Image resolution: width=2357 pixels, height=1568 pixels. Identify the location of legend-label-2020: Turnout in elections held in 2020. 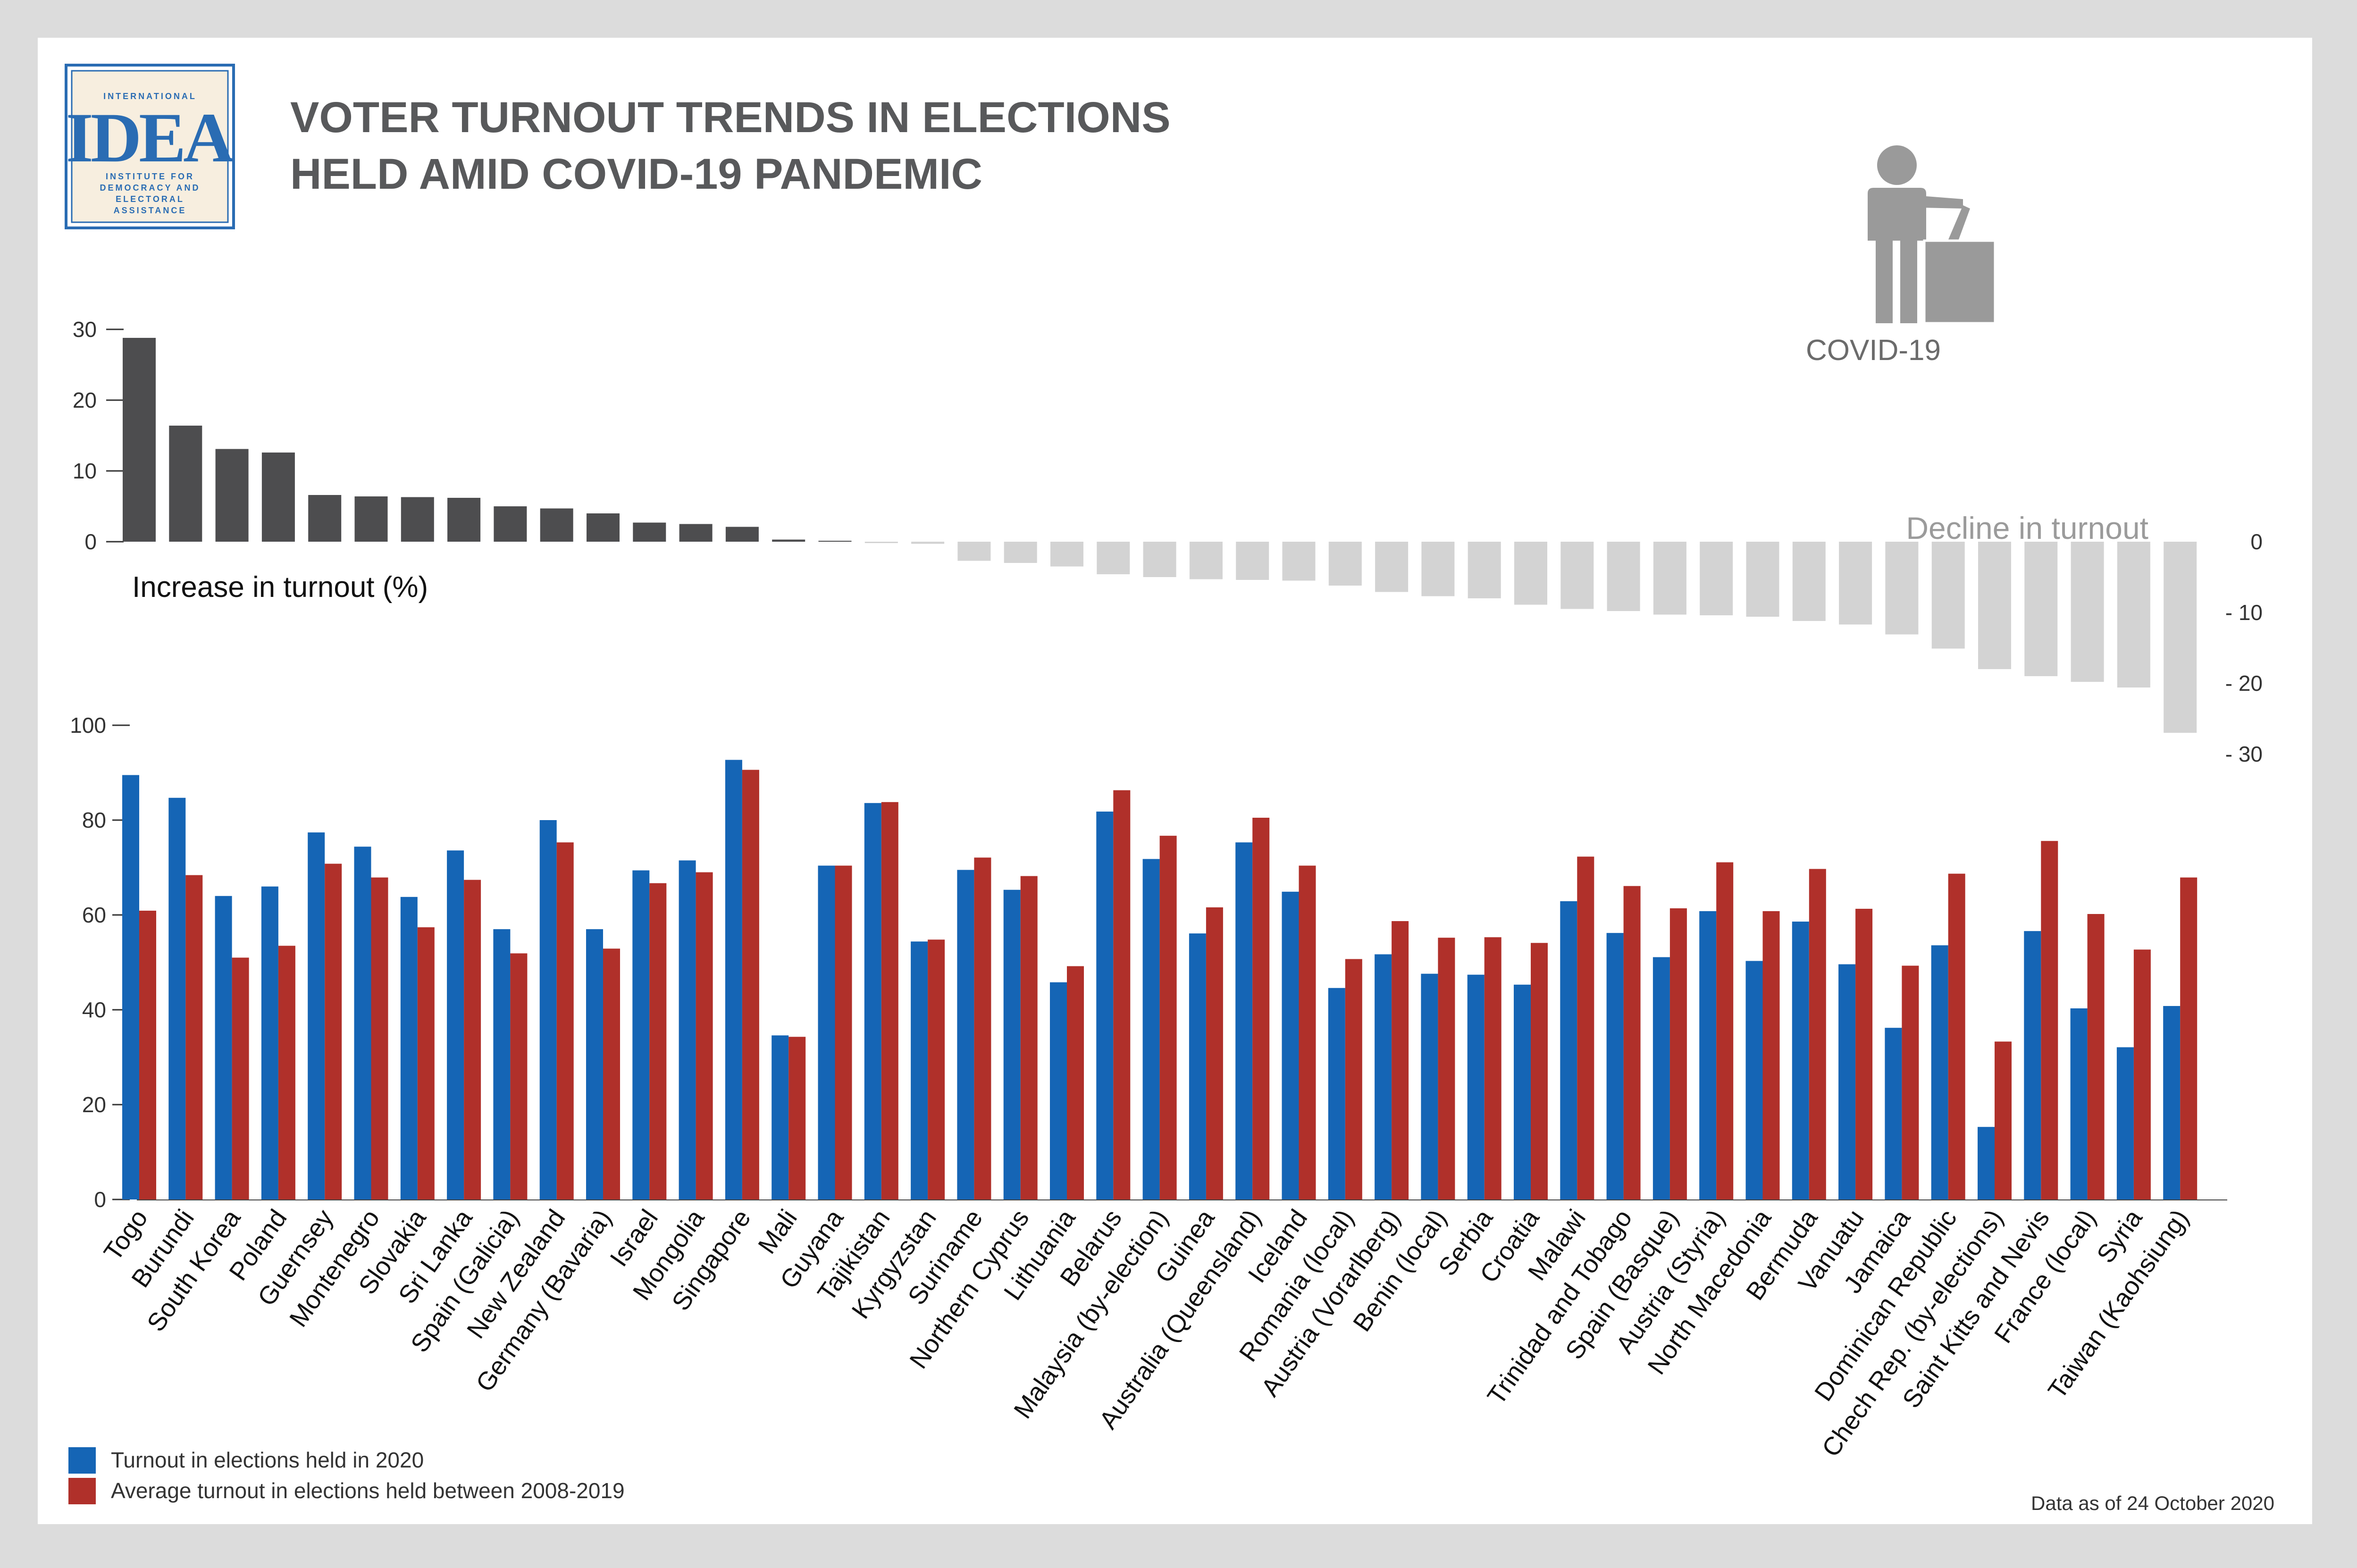
(267, 1460).